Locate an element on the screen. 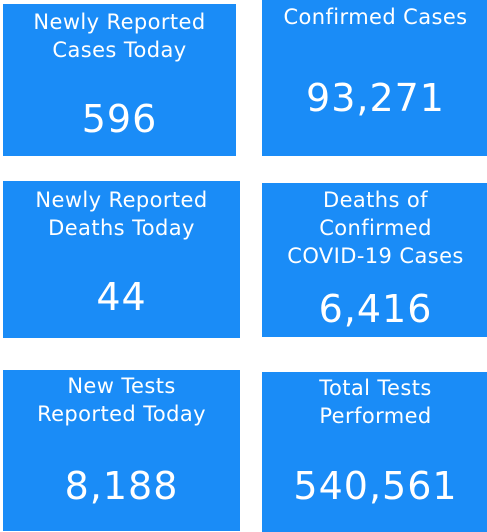  tile-label: Newly Reported Cases Today is located at coordinates (119, 36).